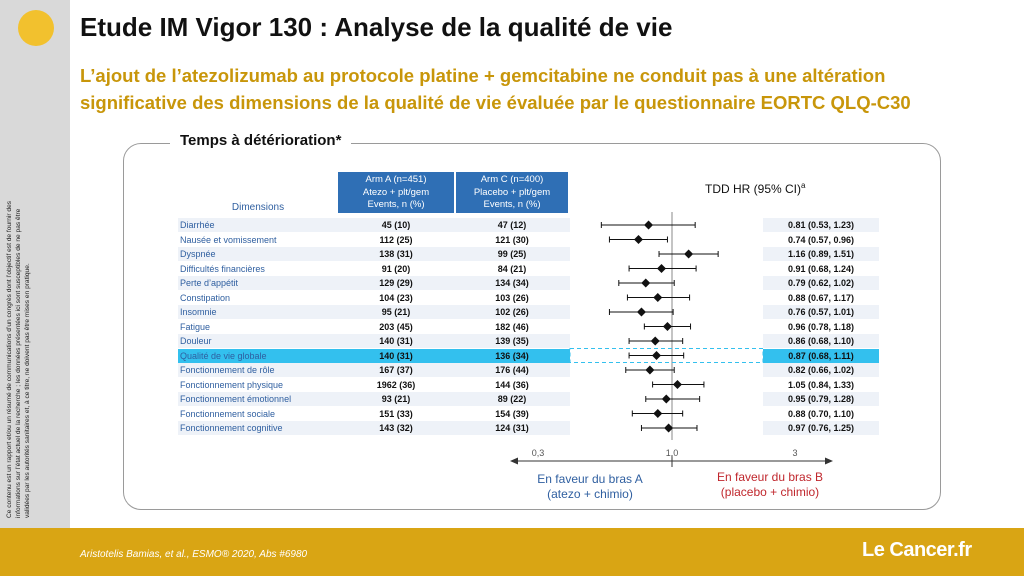 This screenshot has width=1024, height=576. What do you see at coordinates (512, 225) in the screenshot?
I see `arm-c-value: 47 (12)` at bounding box center [512, 225].